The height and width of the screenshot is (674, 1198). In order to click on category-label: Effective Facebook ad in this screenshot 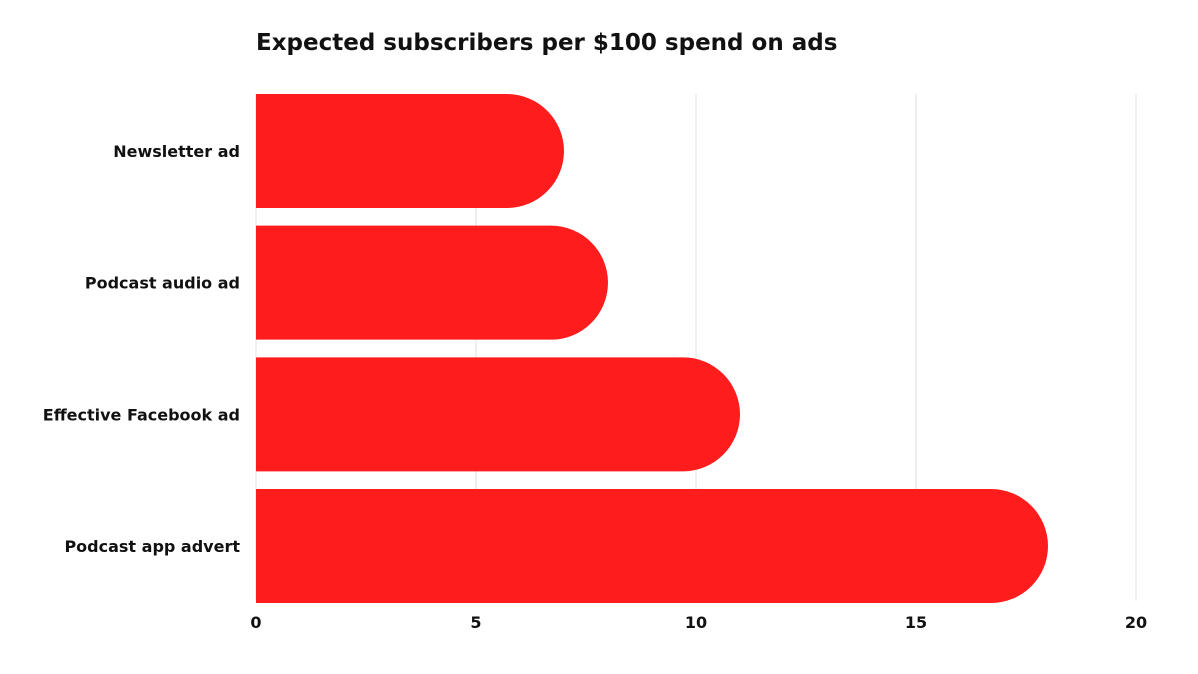, I will do `click(141, 414)`.